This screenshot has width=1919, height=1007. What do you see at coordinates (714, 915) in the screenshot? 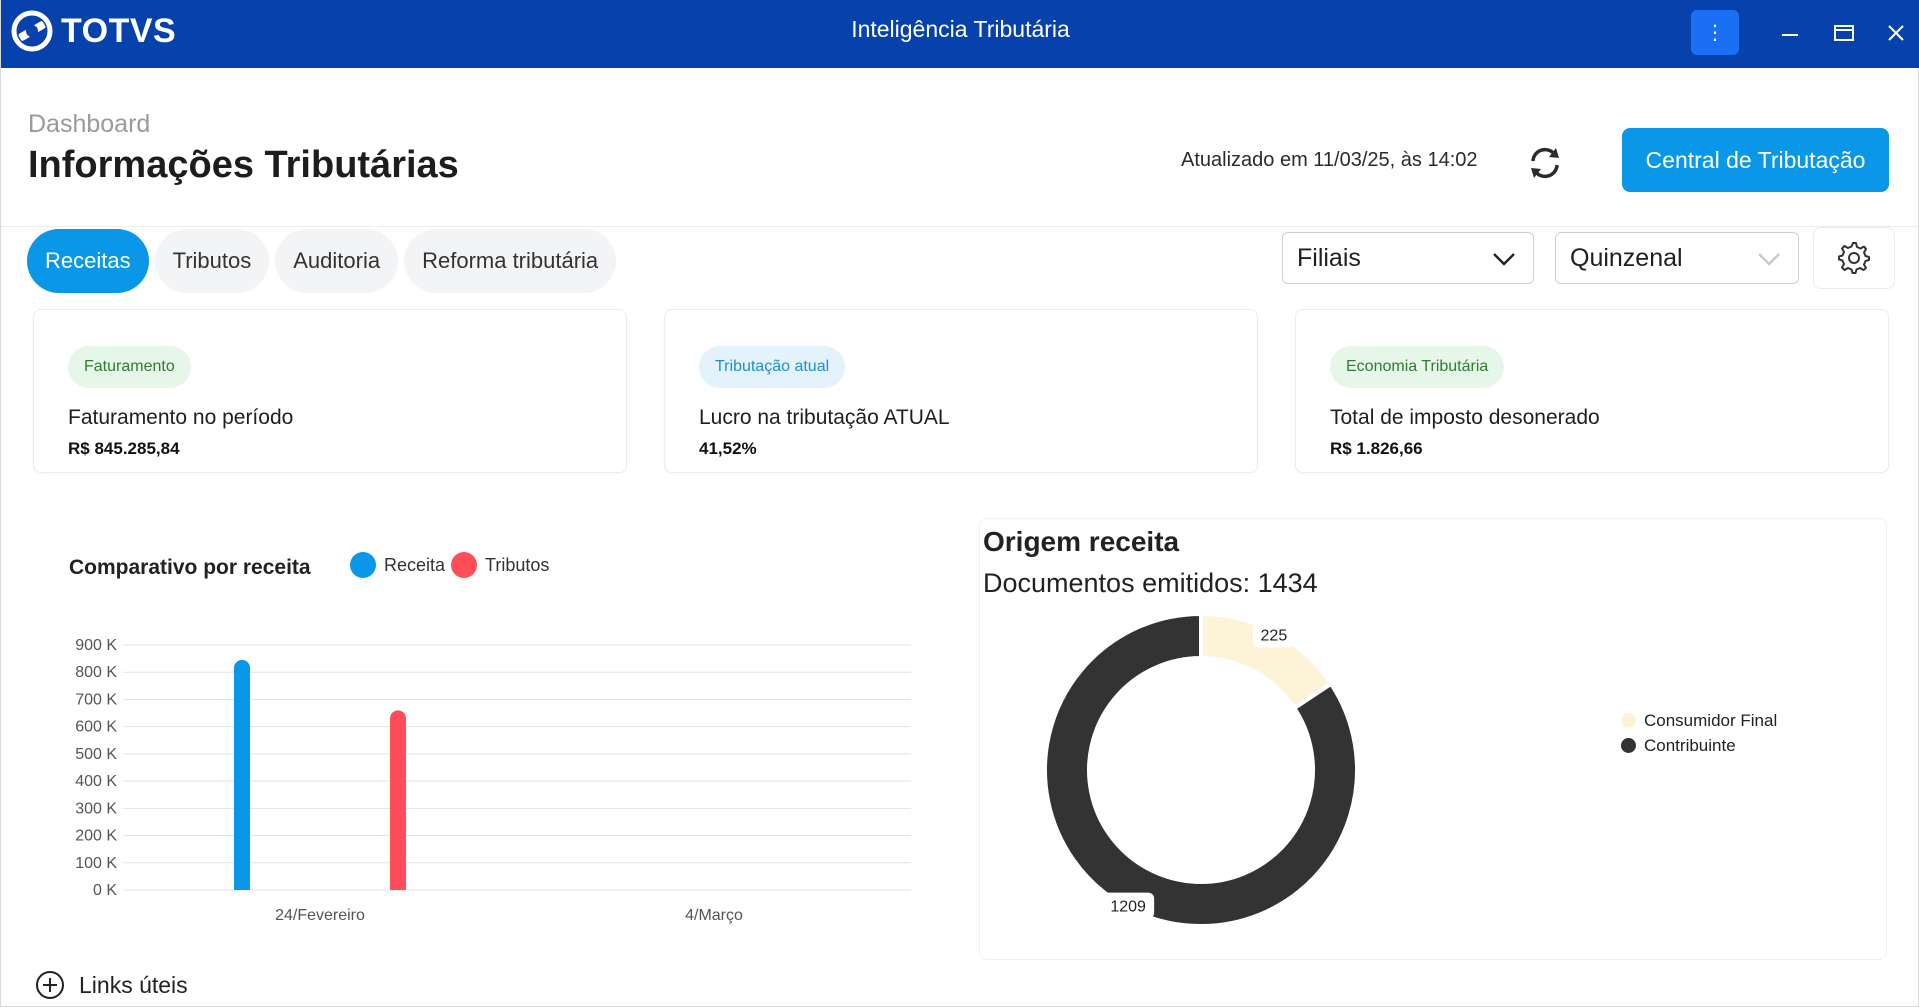
I see `x-tick-label: 4/Março` at bounding box center [714, 915].